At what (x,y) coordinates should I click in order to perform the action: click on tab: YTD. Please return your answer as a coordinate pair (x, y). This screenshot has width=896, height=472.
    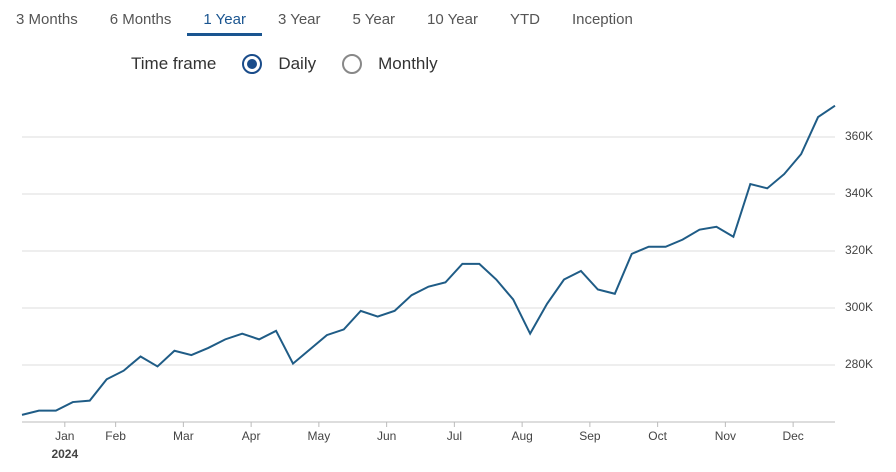
    Looking at the image, I should click on (524, 19).